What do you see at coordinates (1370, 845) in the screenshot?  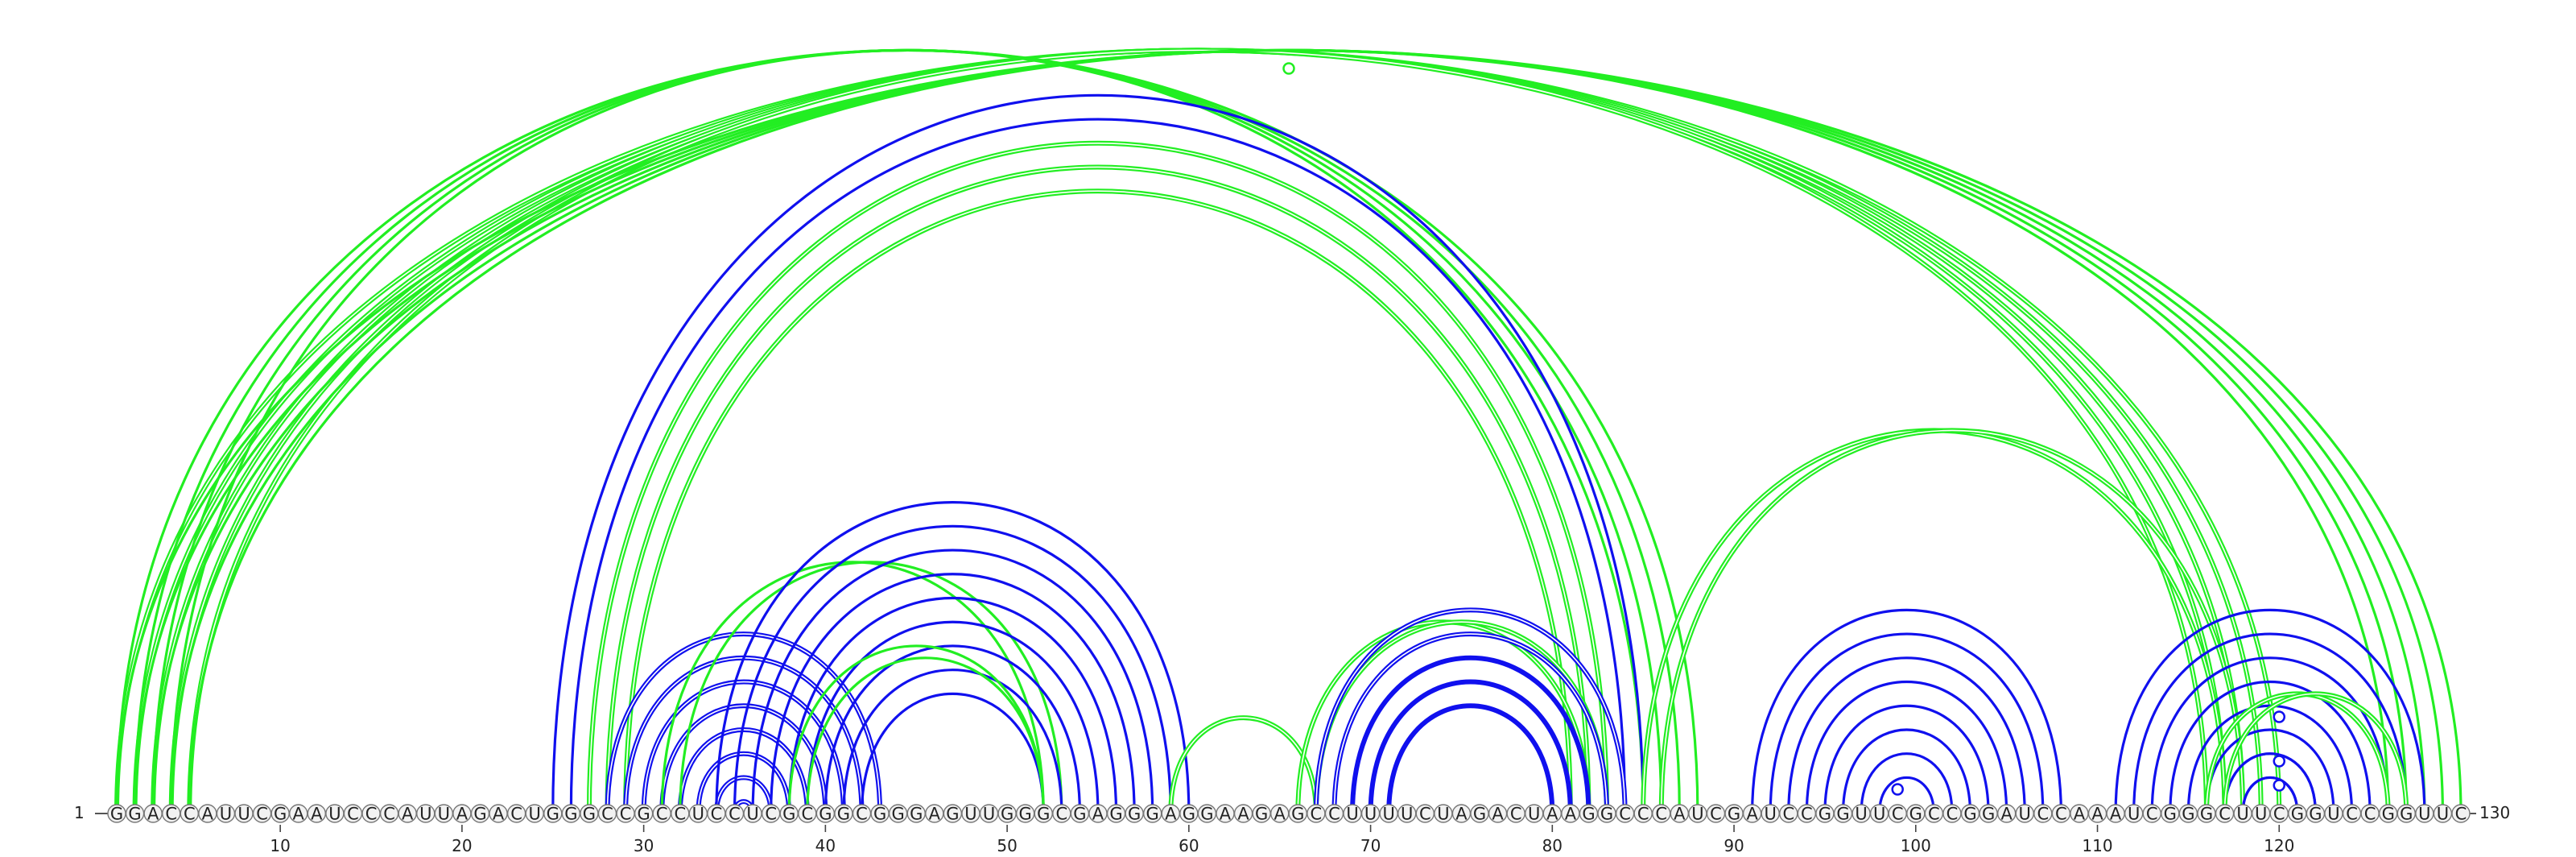 I see `tick-label: 70` at bounding box center [1370, 845].